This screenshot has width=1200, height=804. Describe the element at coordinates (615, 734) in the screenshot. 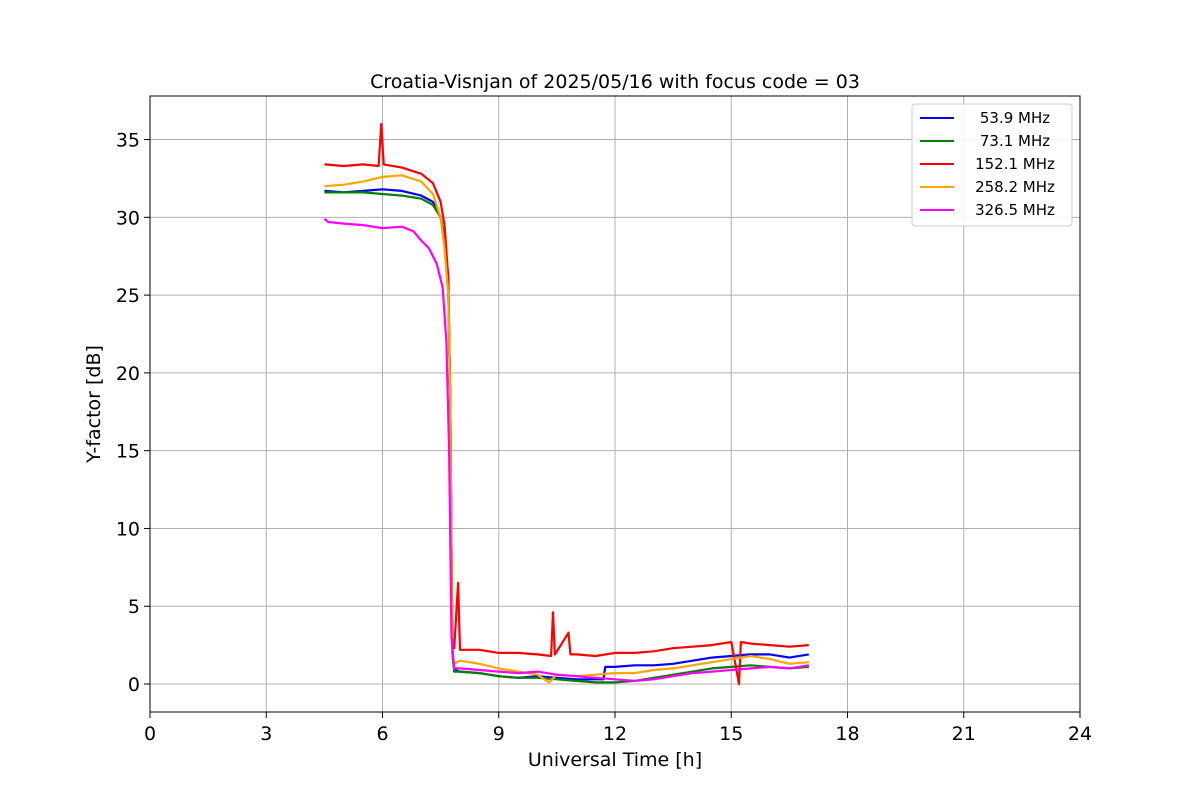

I see `x-tick-label: 12` at that location.